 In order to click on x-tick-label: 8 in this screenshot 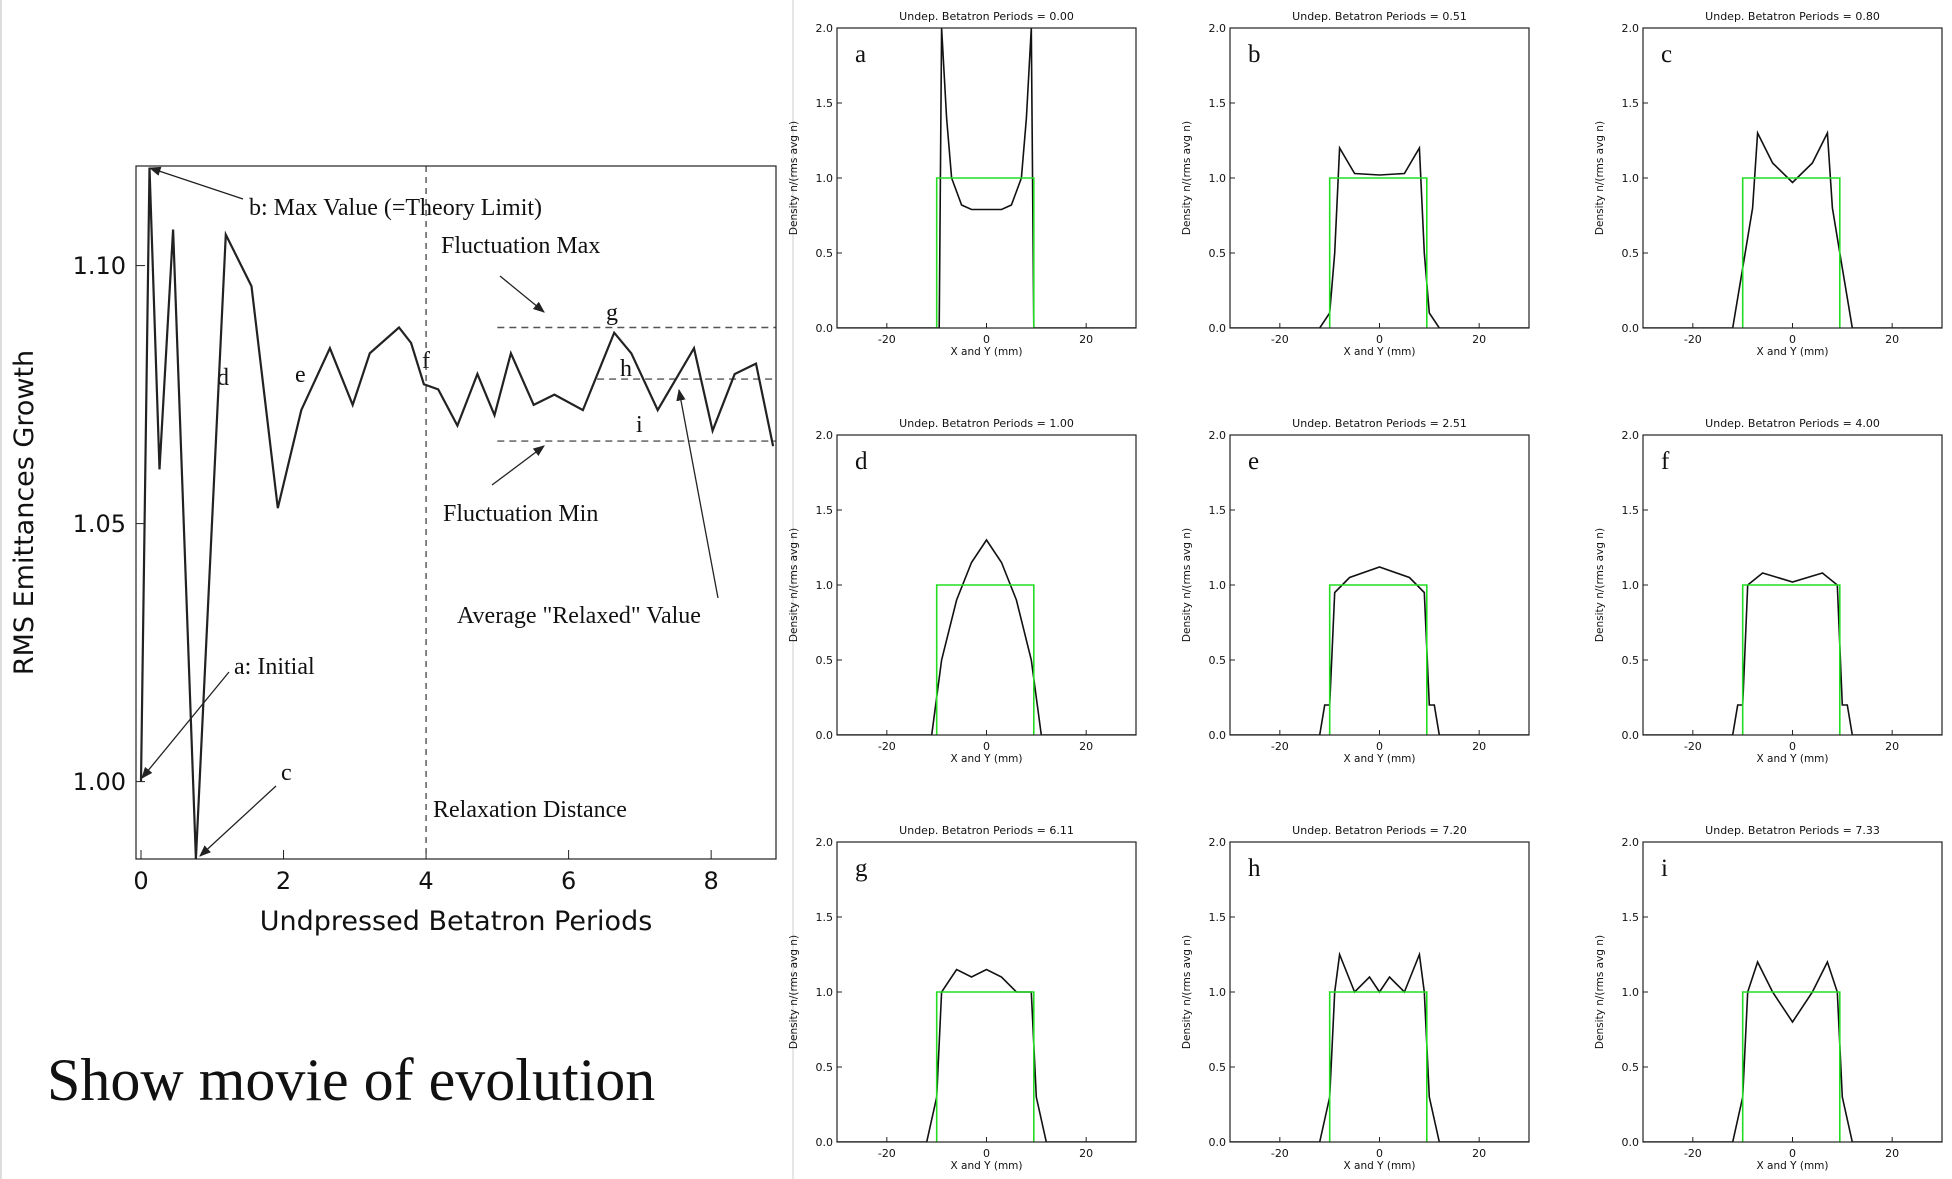, I will do `click(711, 881)`.